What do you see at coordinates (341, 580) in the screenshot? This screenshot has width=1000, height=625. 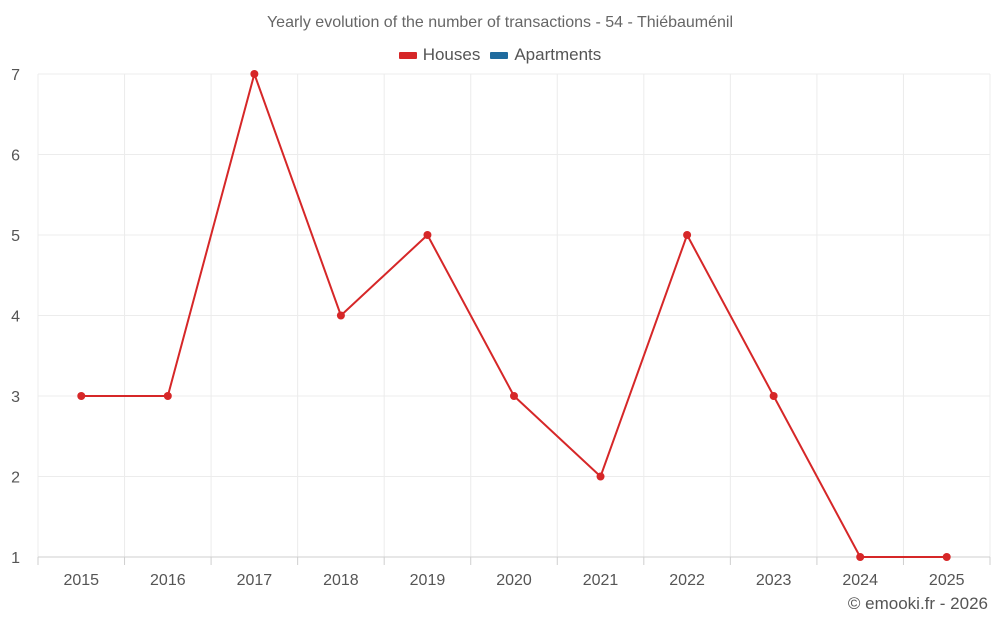 I see `x-tick-label: 2018` at bounding box center [341, 580].